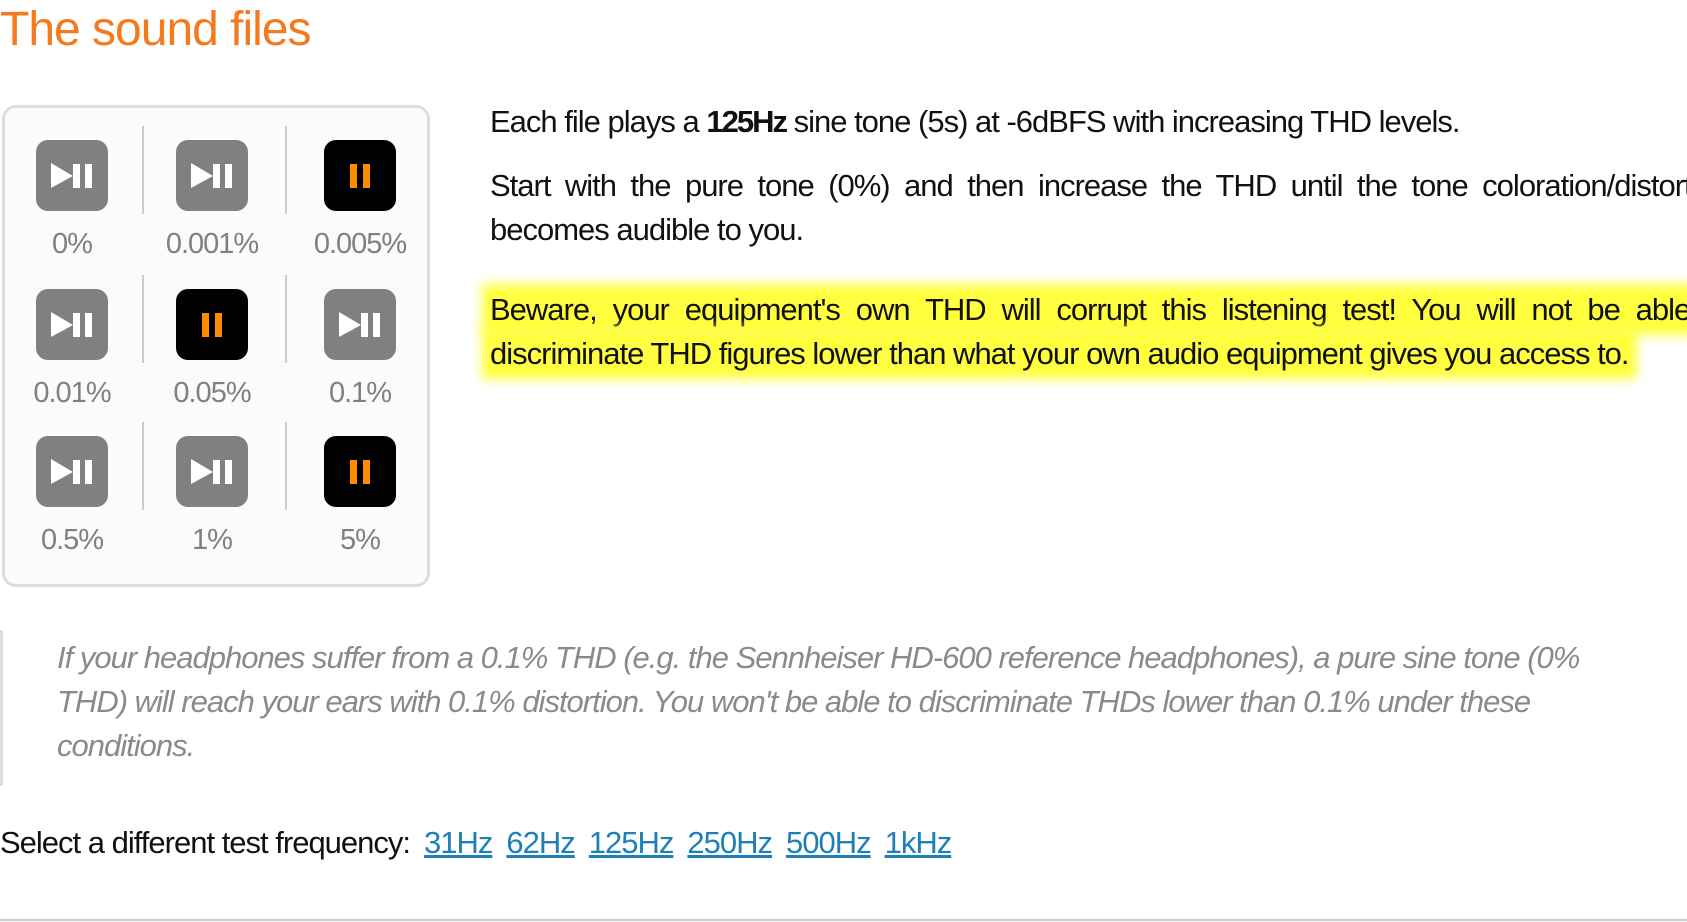 This screenshot has width=1687, height=922. I want to click on frequency-link-31hz: 31Hz, so click(458, 842).